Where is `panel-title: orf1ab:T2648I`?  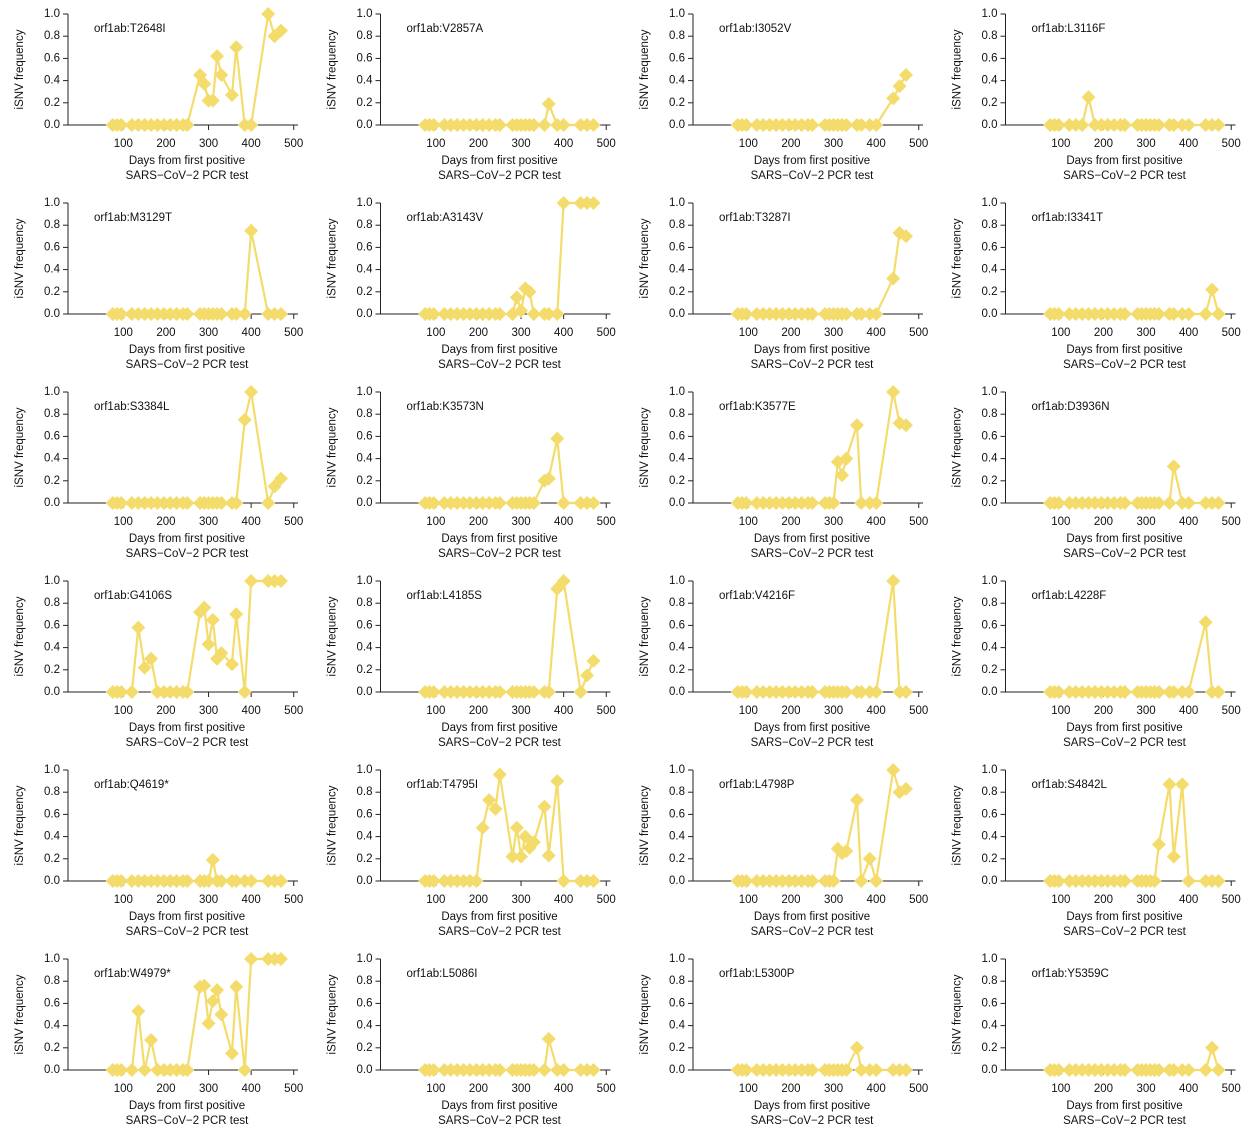 panel-title: orf1ab:T2648I is located at coordinates (130, 29).